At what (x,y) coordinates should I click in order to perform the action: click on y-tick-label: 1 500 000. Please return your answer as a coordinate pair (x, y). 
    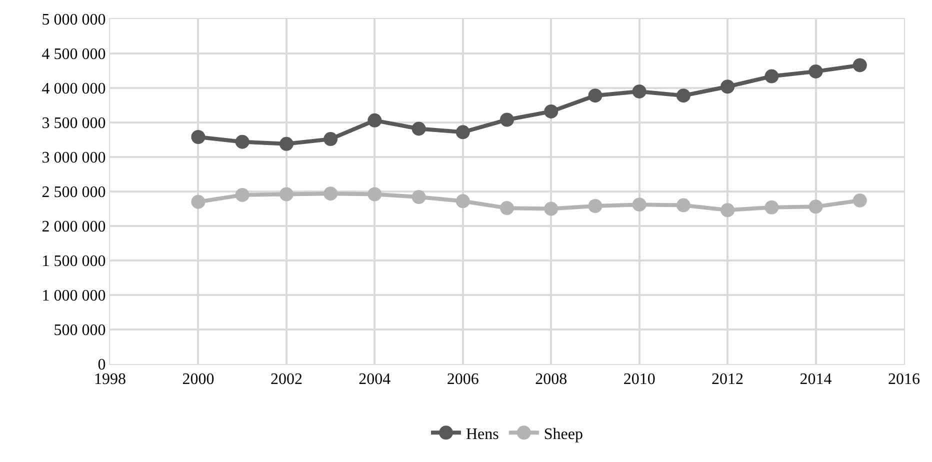
    Looking at the image, I should click on (74, 261).